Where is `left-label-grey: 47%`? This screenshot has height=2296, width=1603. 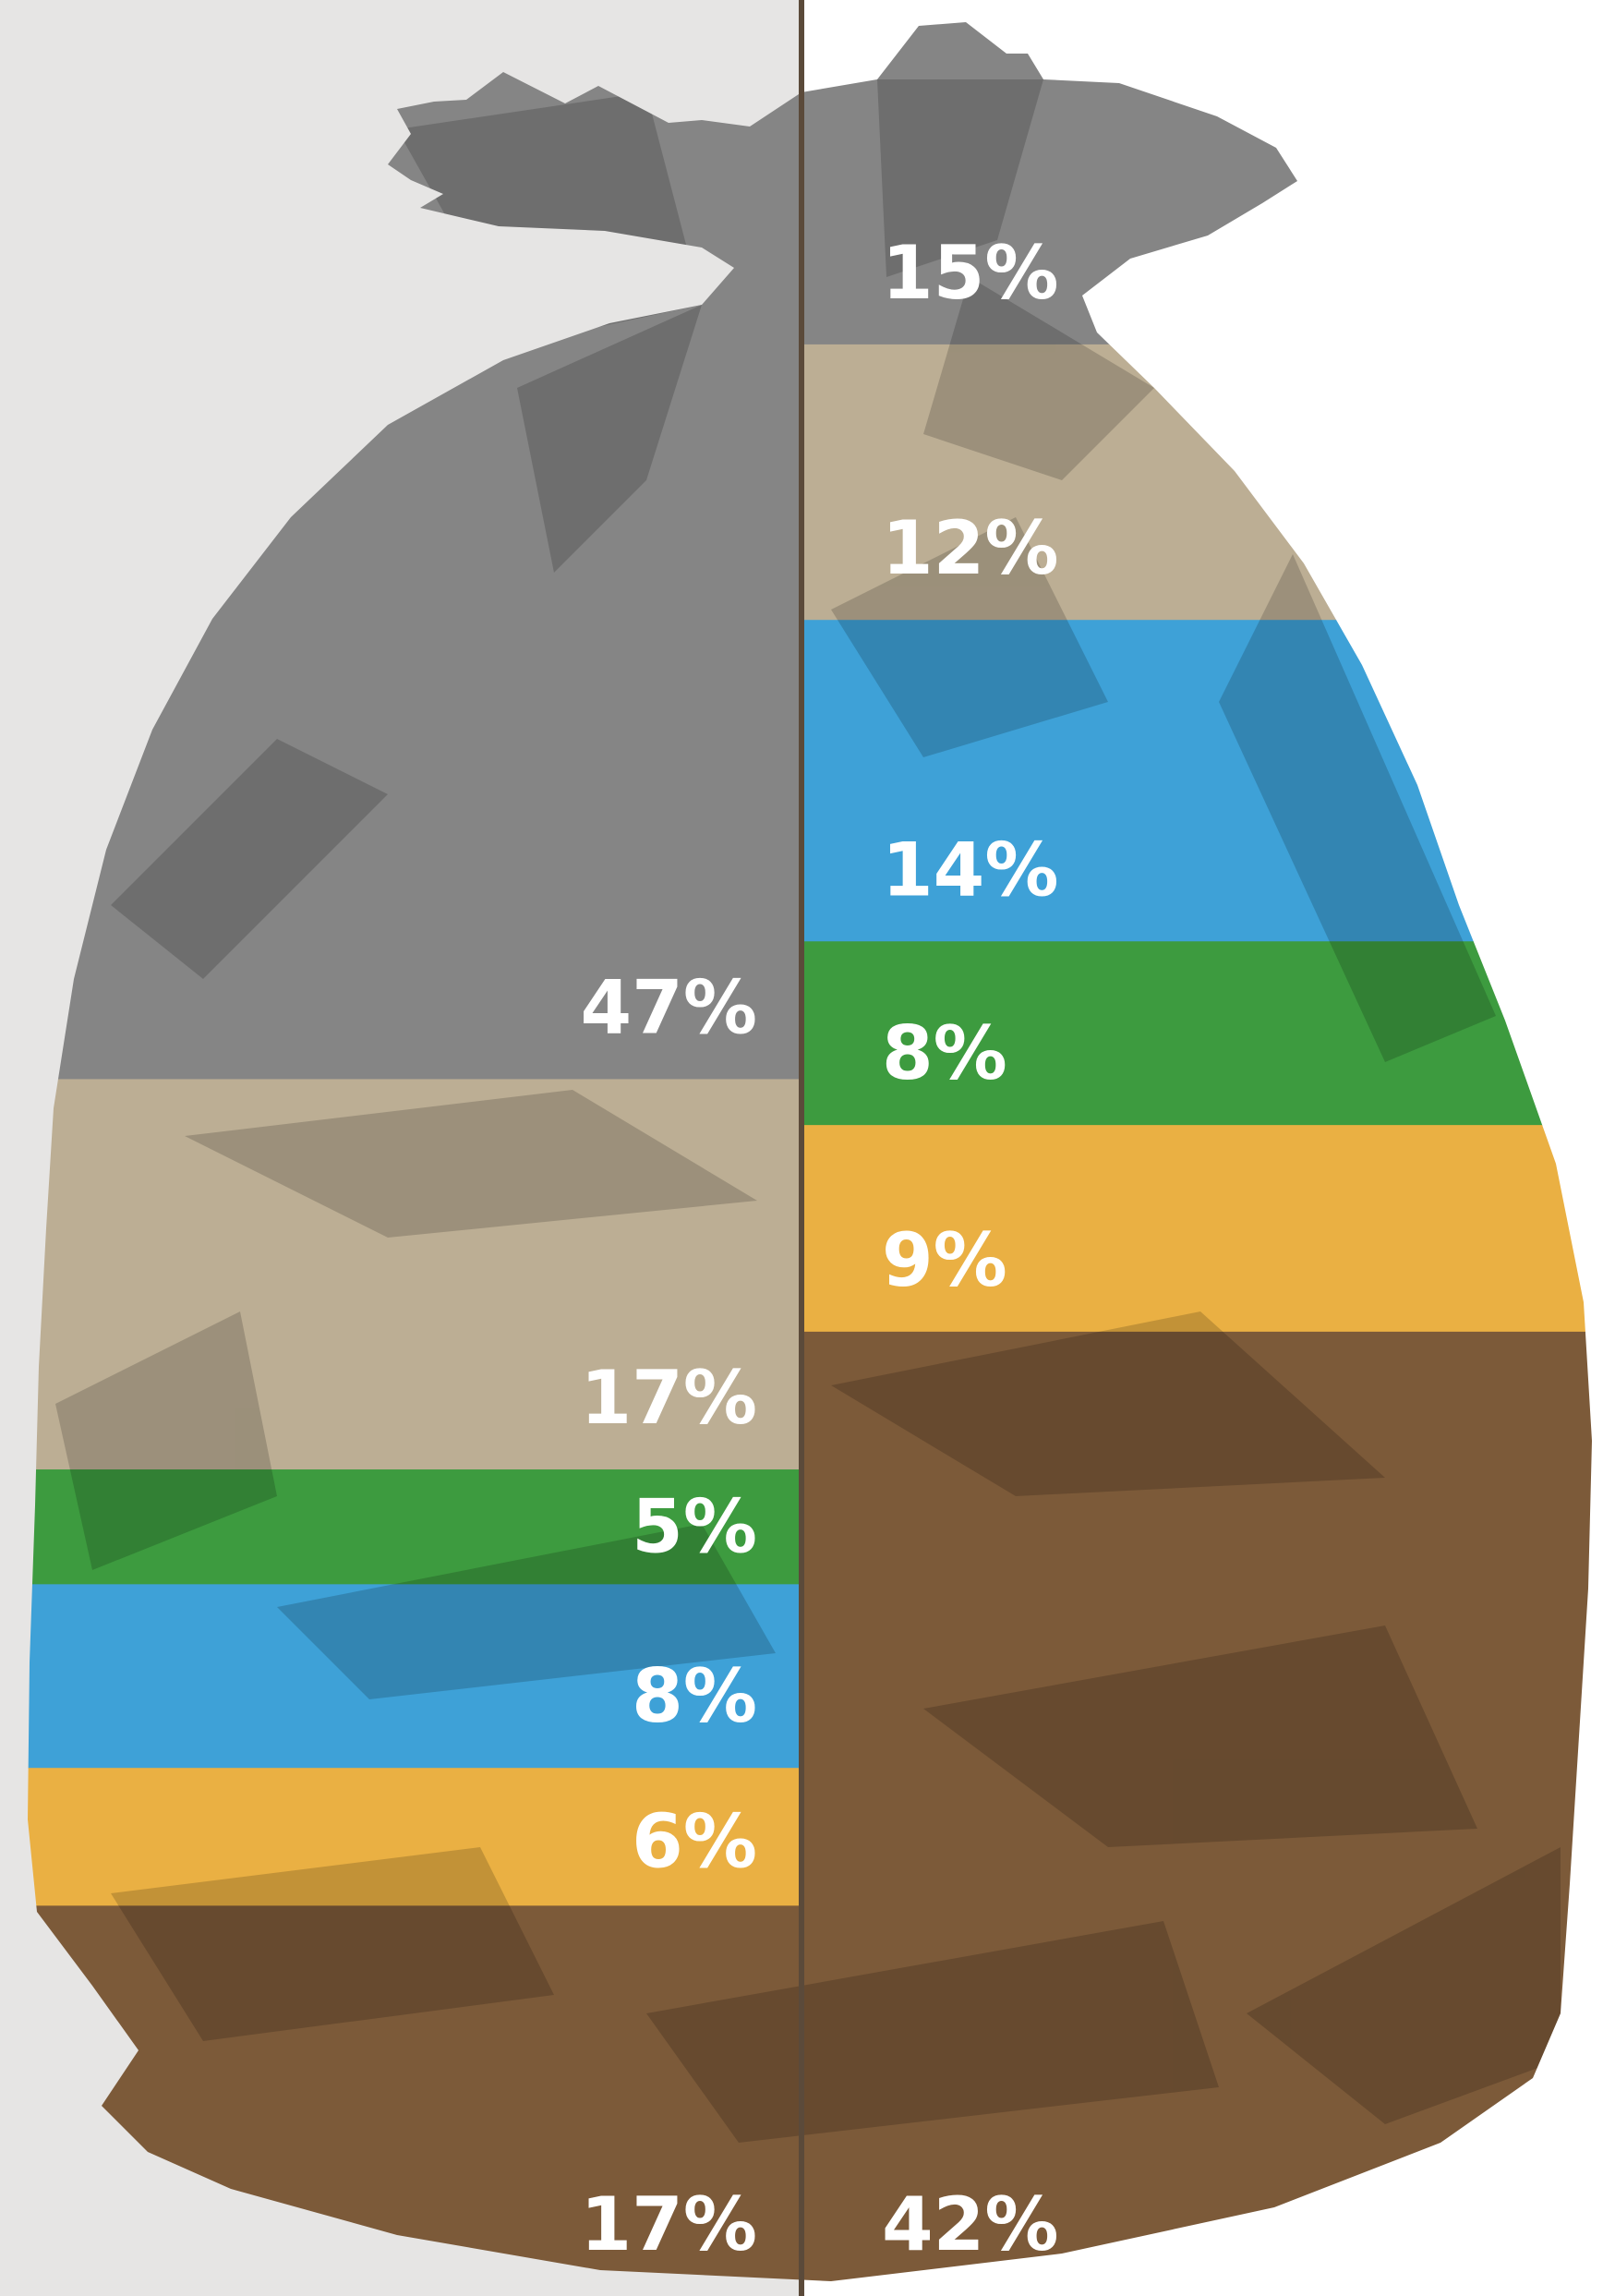 left-label-grey: 47% is located at coordinates (669, 1007).